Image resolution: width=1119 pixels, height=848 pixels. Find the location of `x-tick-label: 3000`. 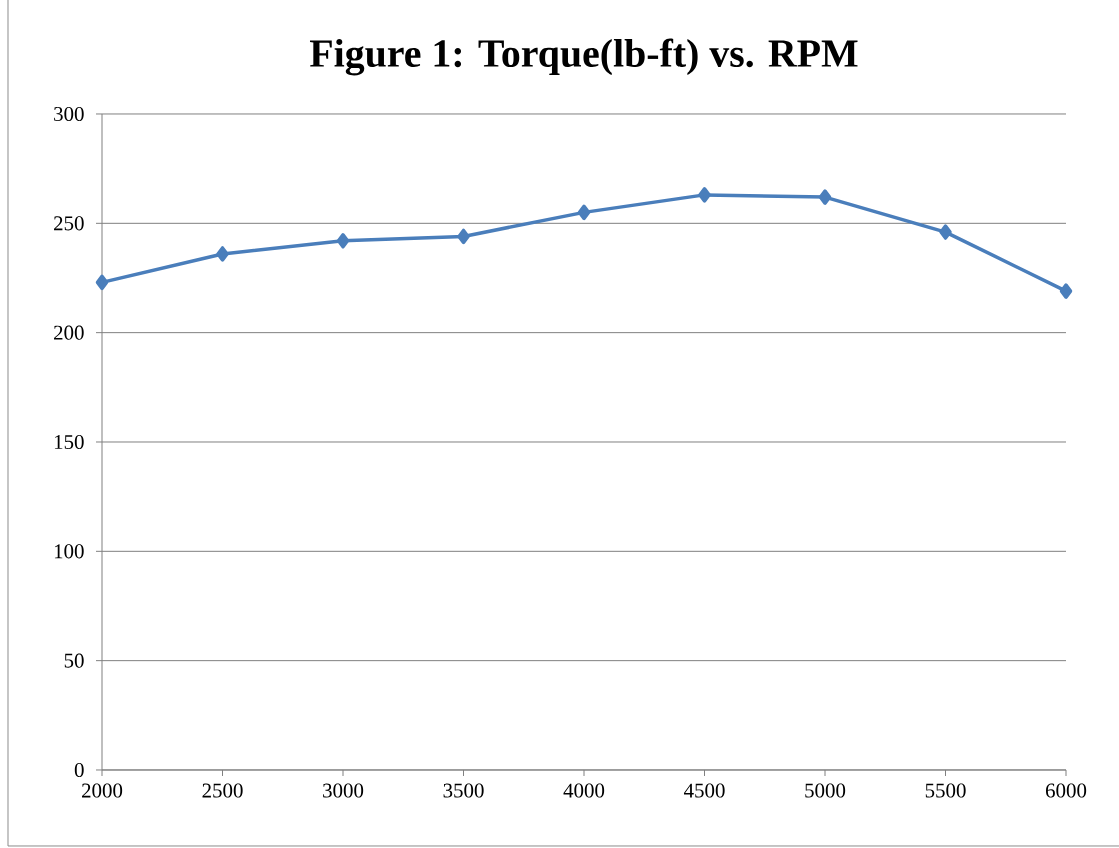

x-tick-label: 3000 is located at coordinates (343, 790).